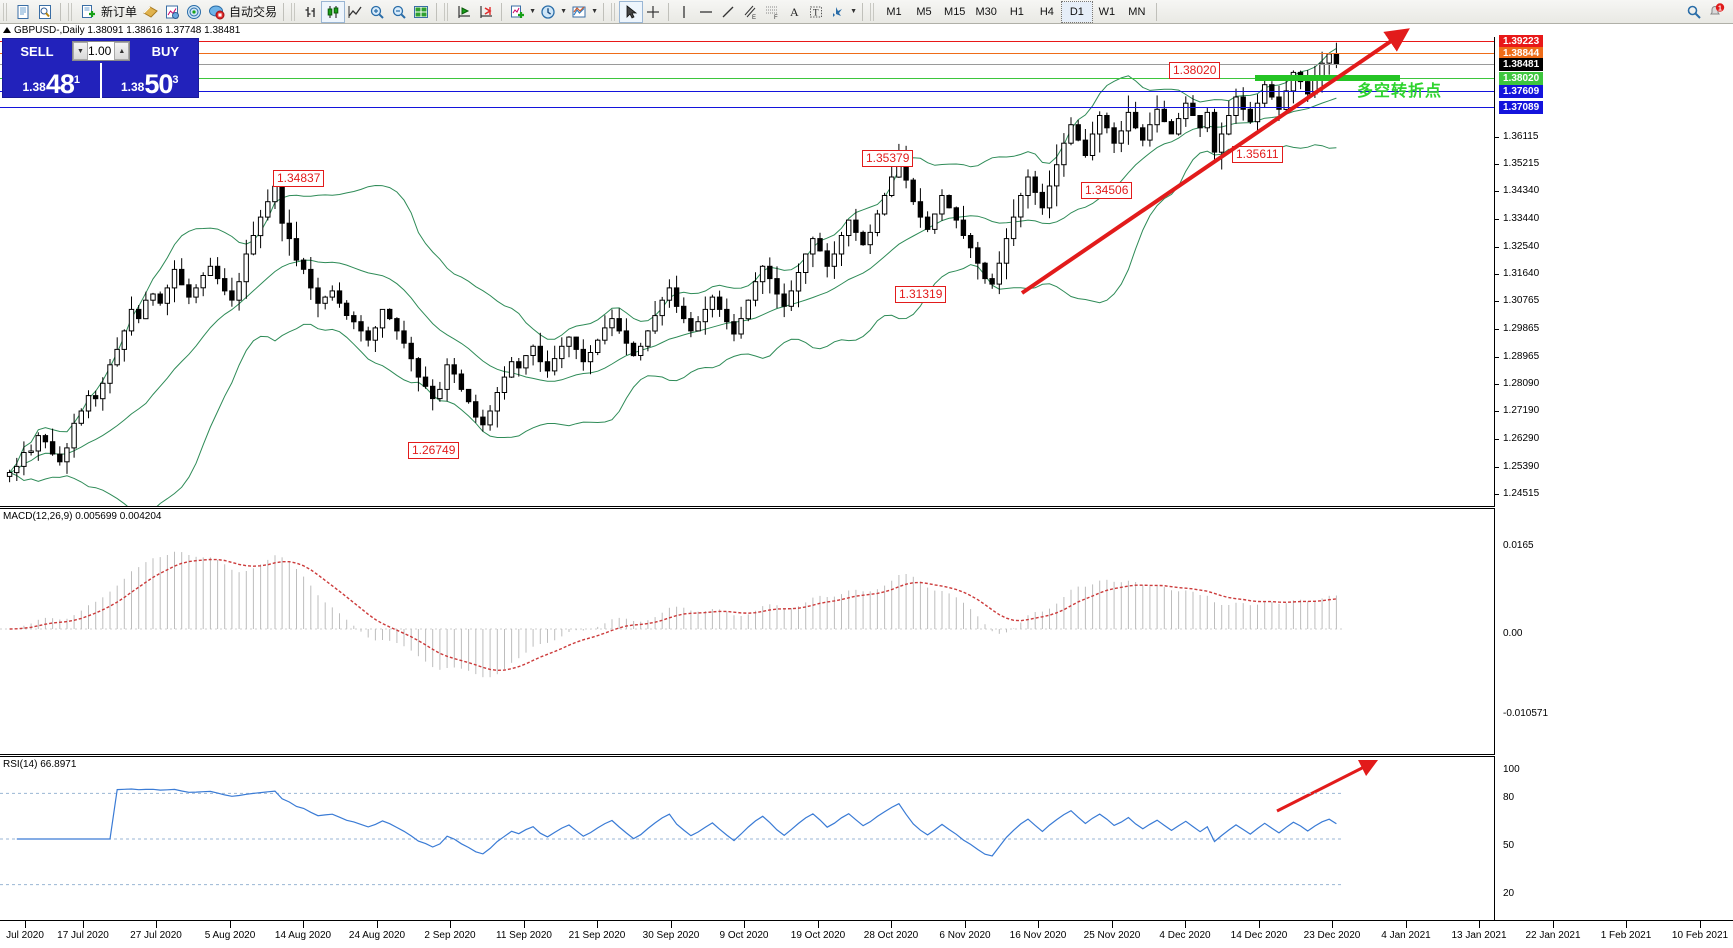  I want to click on macd-tick-label: 0.0165, so click(1518, 545).